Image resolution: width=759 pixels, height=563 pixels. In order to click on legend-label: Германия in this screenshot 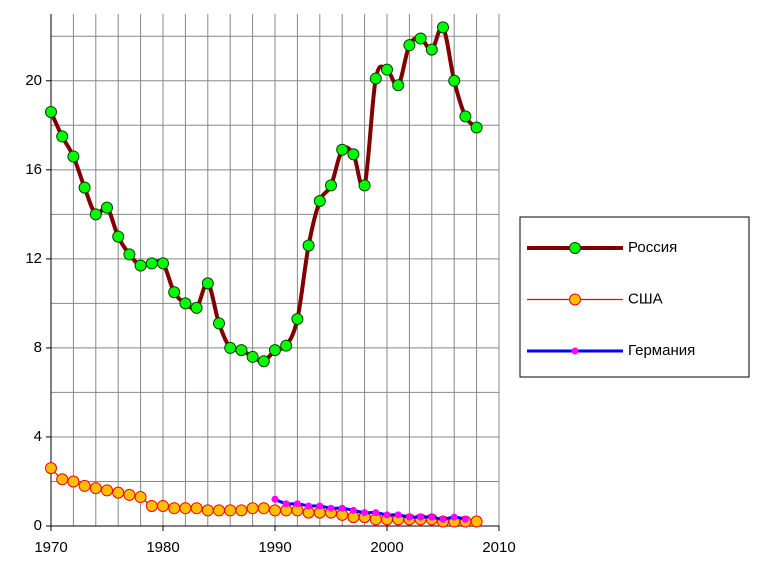, I will do `click(661, 350)`.